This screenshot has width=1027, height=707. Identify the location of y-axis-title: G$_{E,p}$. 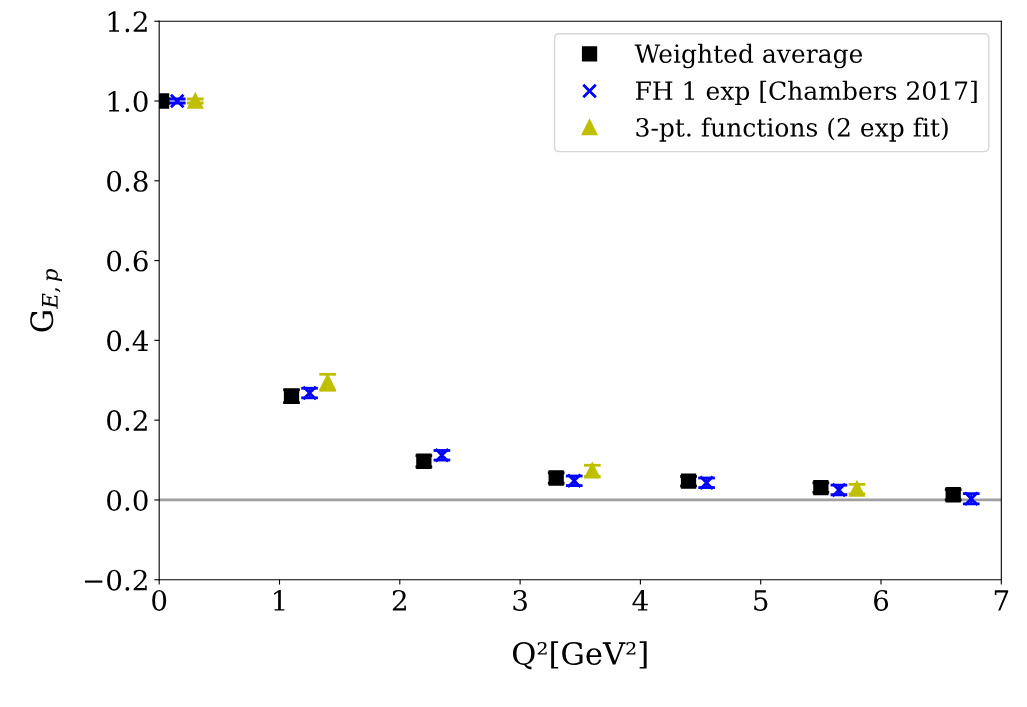
(46, 300).